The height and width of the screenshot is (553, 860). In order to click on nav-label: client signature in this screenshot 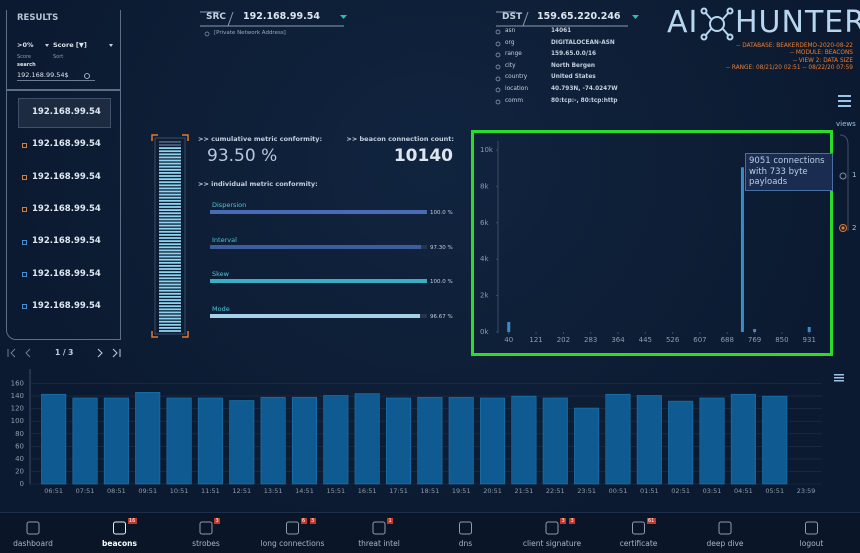, I will do `click(552, 543)`.